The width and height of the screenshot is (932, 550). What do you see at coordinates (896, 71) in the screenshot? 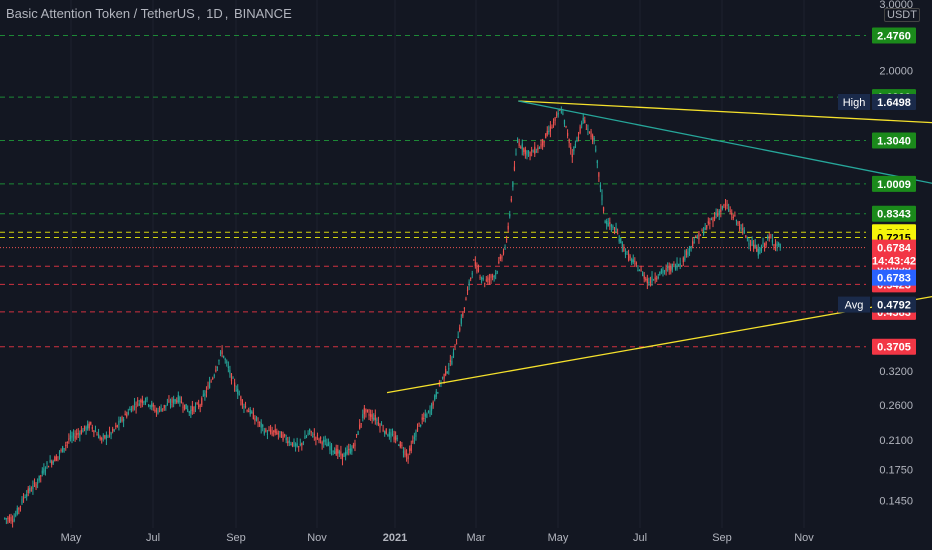
I see `y-tick-label: 2.0000` at bounding box center [896, 71].